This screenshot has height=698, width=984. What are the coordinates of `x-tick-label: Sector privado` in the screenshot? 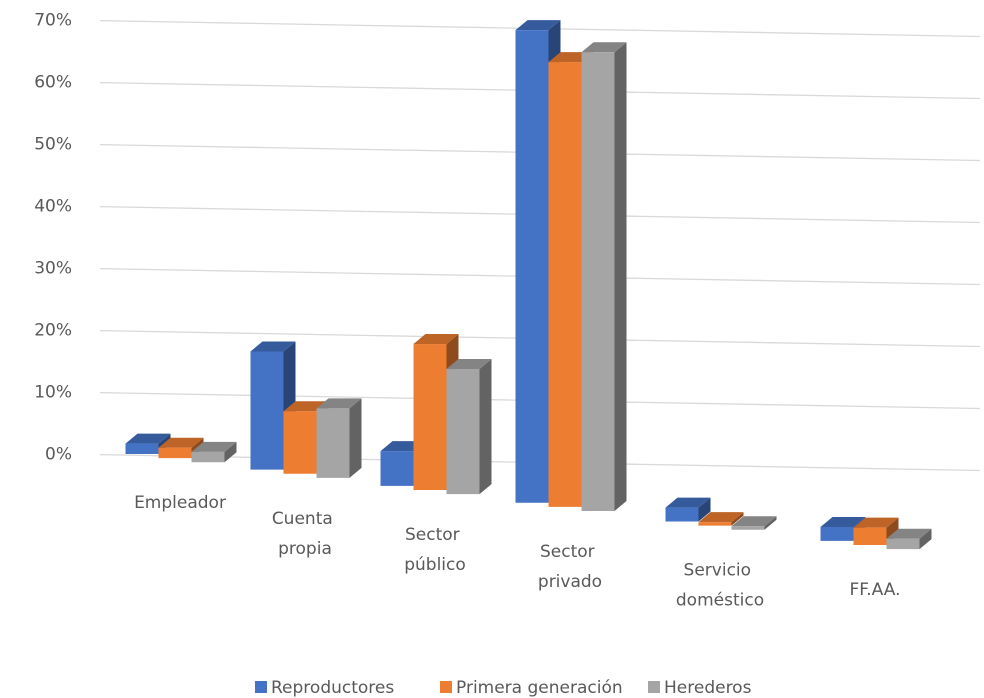 It's located at (570, 567).